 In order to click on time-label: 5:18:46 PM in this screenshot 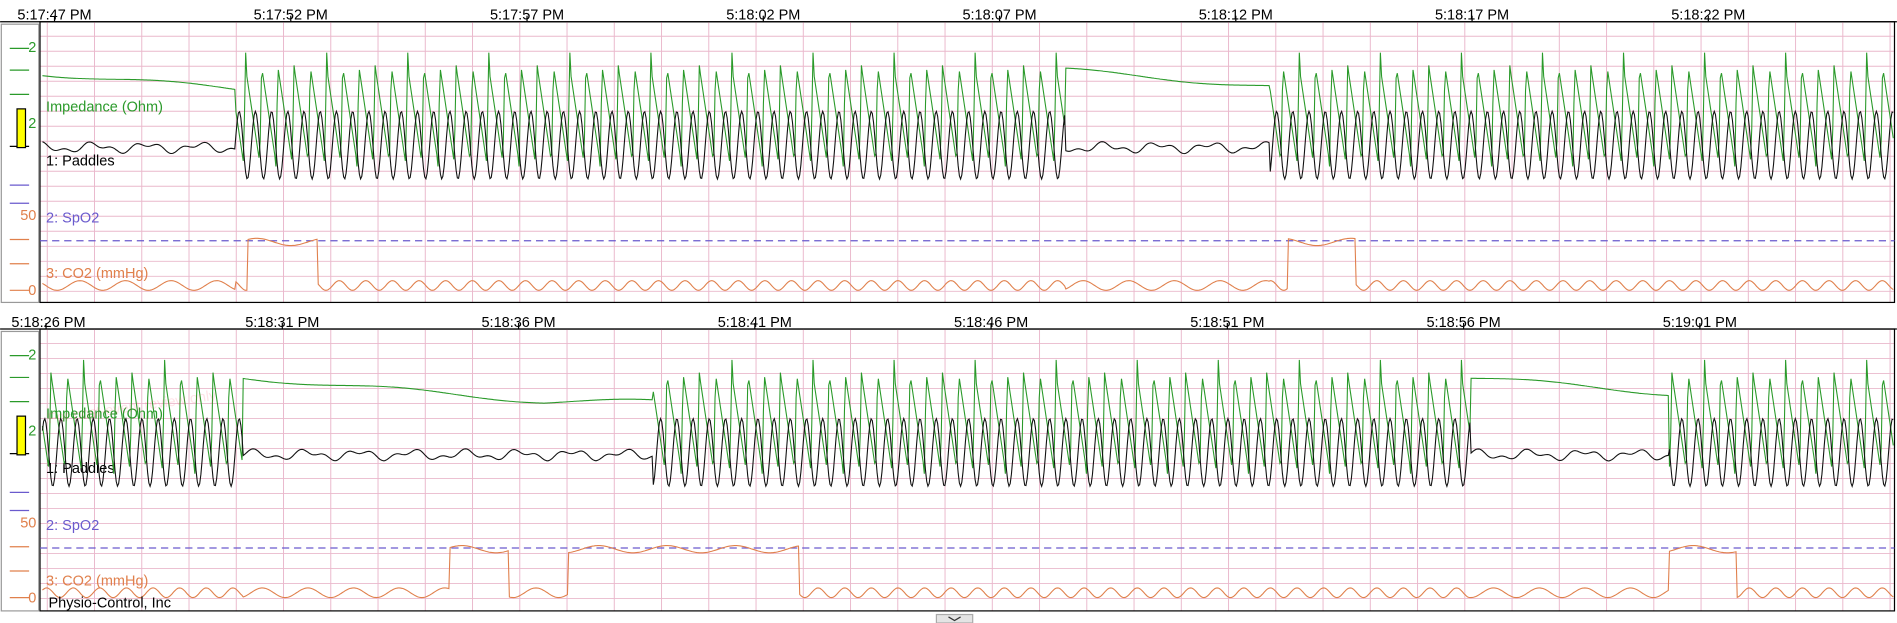, I will do `click(991, 323)`.